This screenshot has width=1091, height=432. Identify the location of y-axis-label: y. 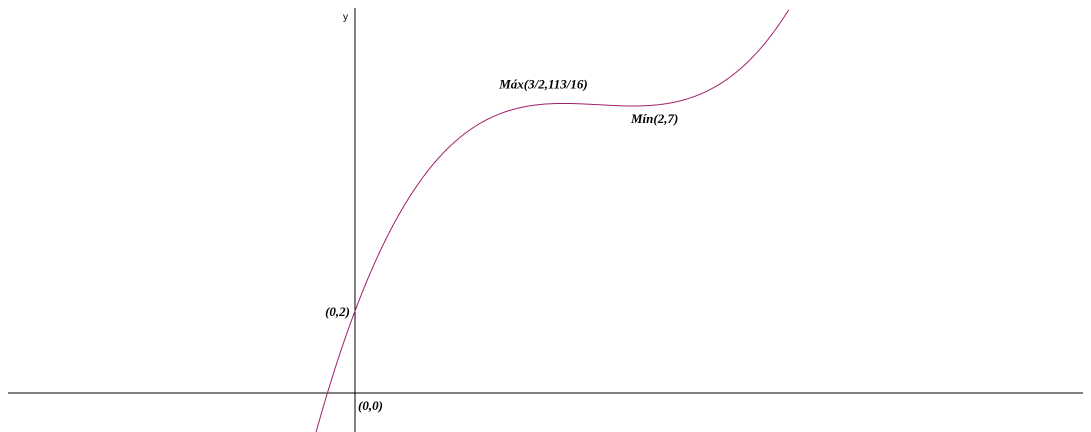
(345, 17).